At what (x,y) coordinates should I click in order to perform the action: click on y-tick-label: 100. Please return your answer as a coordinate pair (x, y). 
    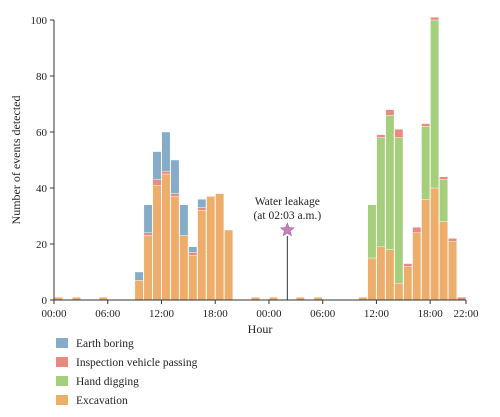
    Looking at the image, I should click on (39, 21).